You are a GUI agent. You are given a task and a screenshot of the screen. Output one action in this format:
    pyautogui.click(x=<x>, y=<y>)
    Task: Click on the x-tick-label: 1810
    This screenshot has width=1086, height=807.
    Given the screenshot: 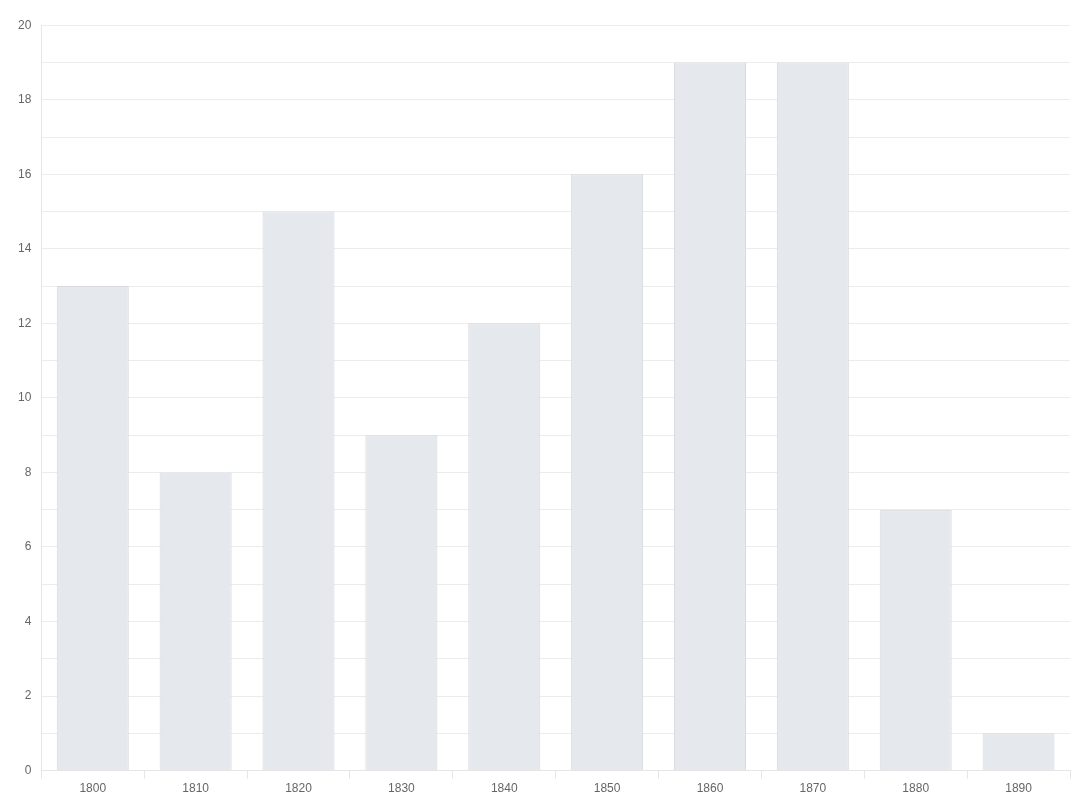 What is the action you would take?
    pyautogui.click(x=196, y=788)
    